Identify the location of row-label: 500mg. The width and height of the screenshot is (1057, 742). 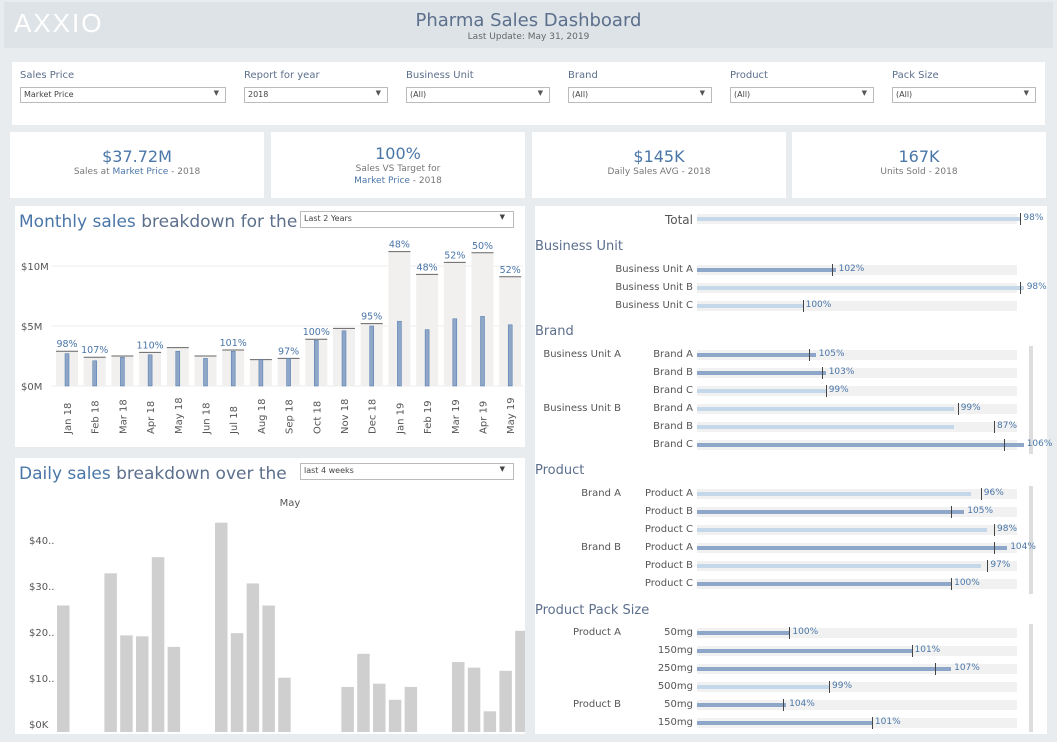
(675, 686).